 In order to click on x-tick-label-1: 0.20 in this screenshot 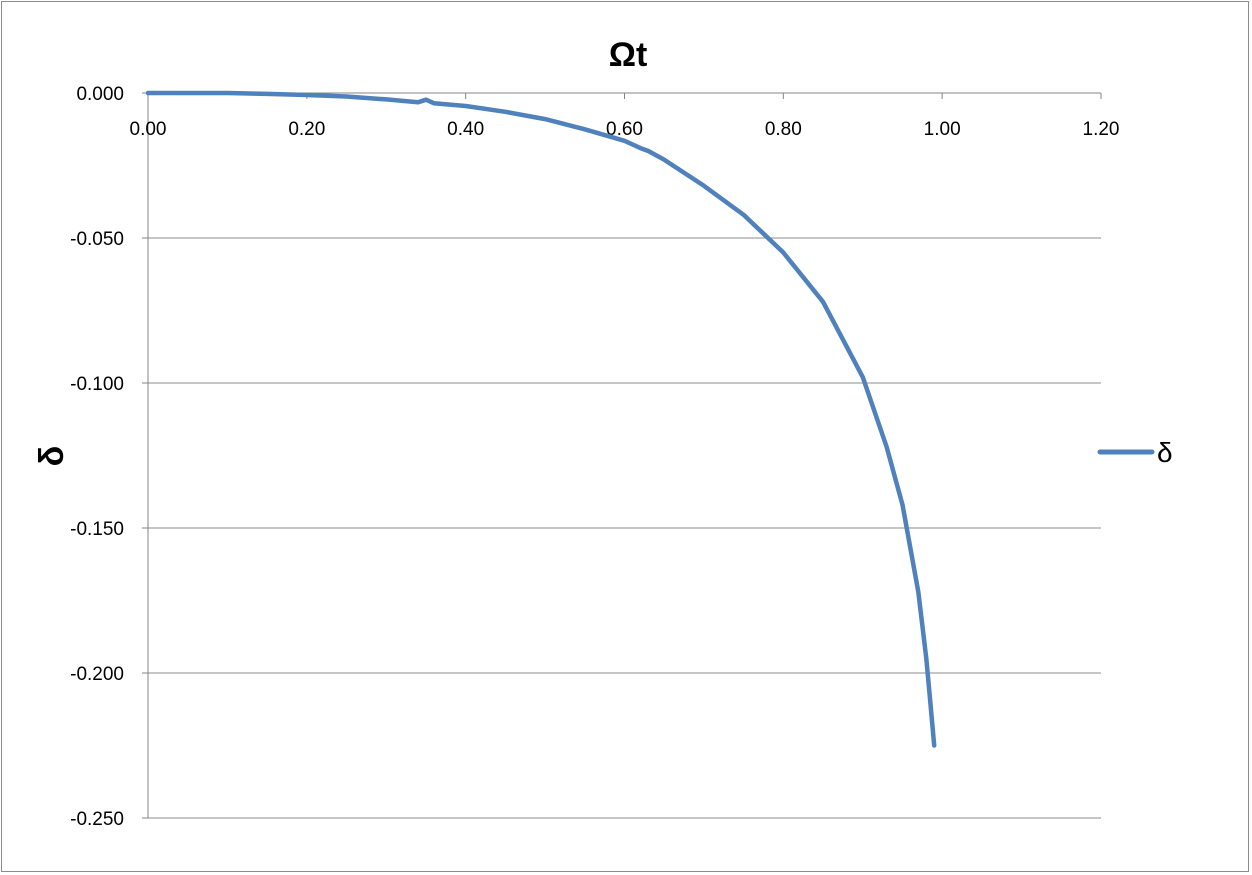, I will do `click(306, 129)`.